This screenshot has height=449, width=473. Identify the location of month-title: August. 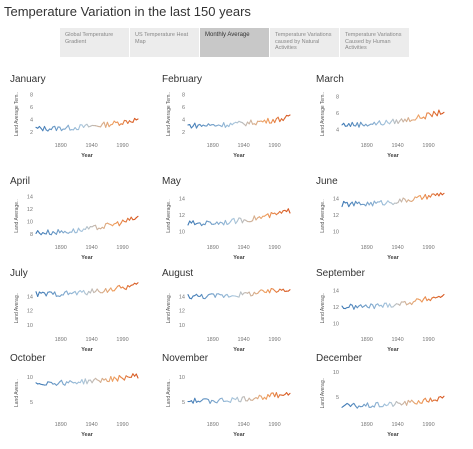
(178, 273).